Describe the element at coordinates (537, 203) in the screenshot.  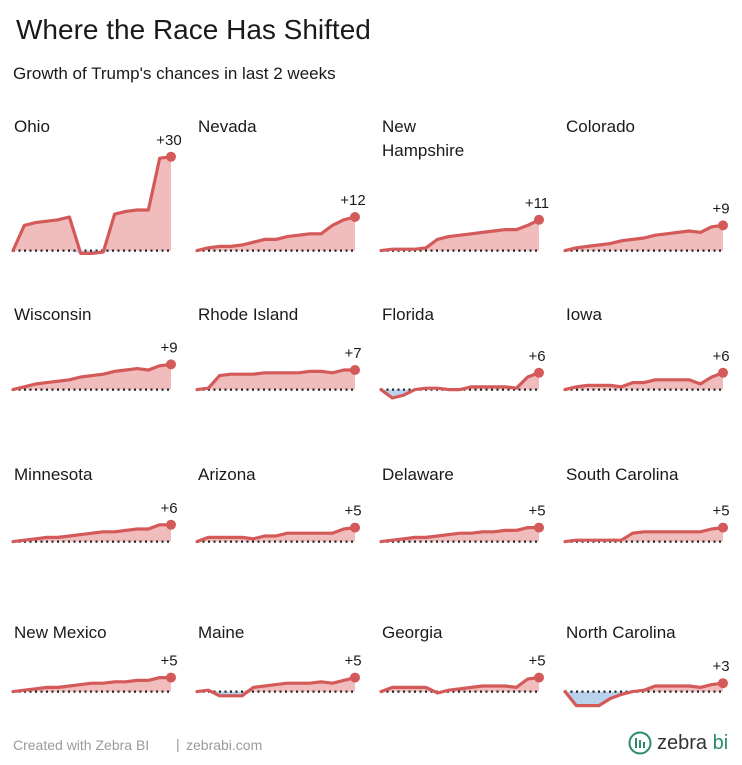
I see `value-label-new-hampshire: +11` at that location.